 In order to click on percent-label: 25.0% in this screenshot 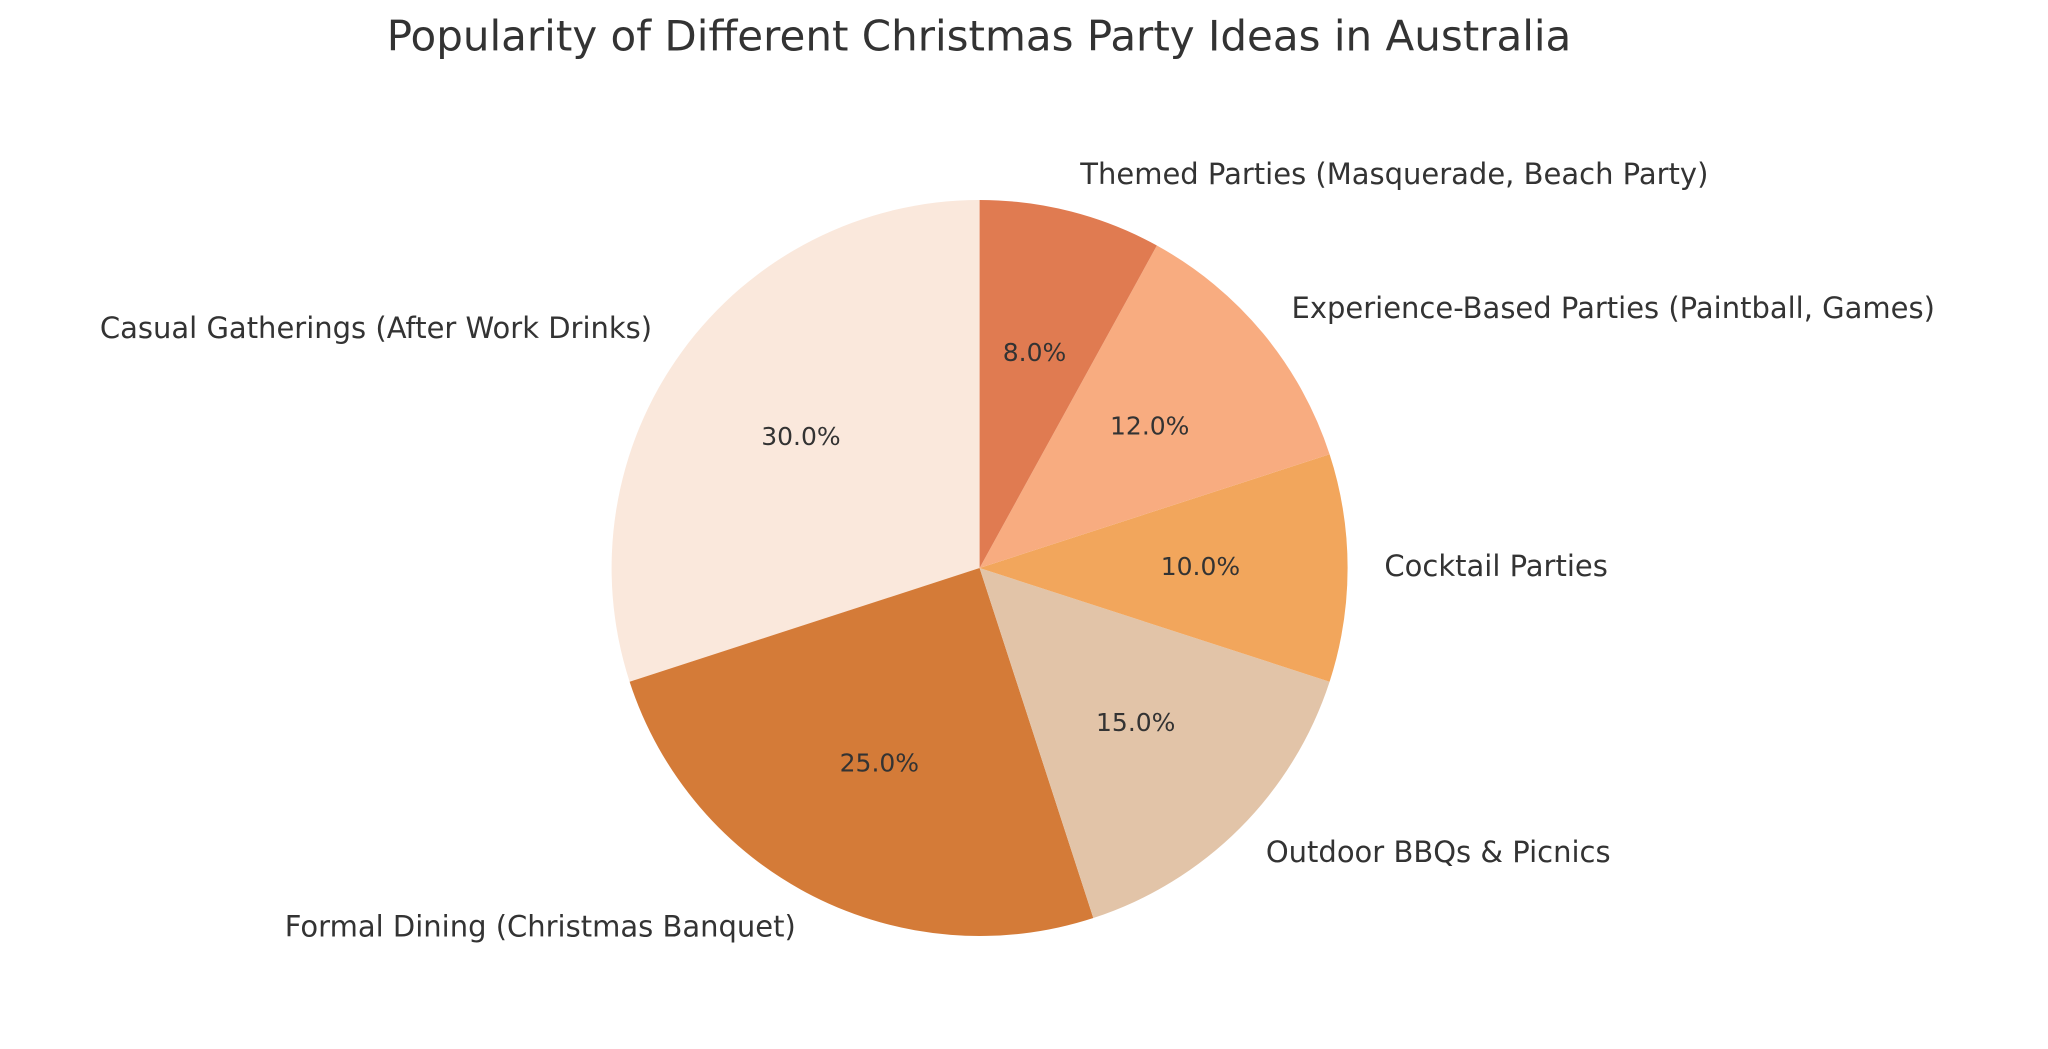, I will do `click(879, 763)`.